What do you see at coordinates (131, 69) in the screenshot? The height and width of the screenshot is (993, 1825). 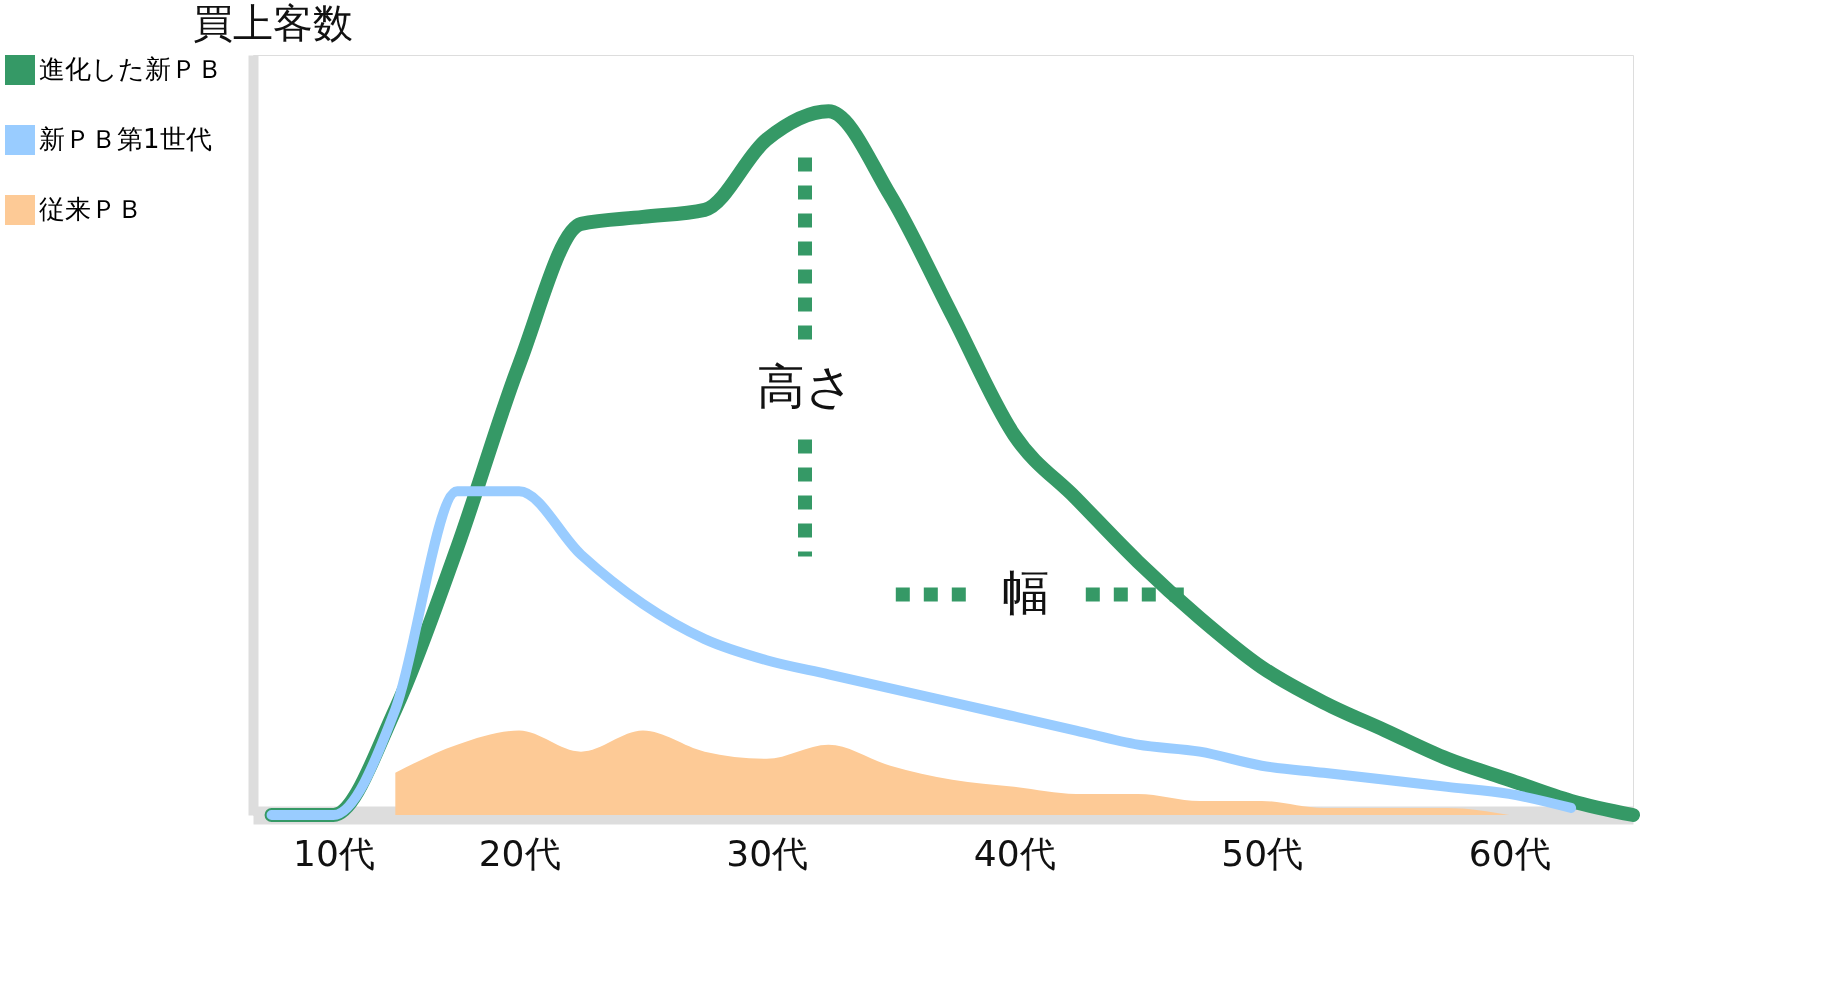 I see `legend-label: 進化した新ＰＢ` at bounding box center [131, 69].